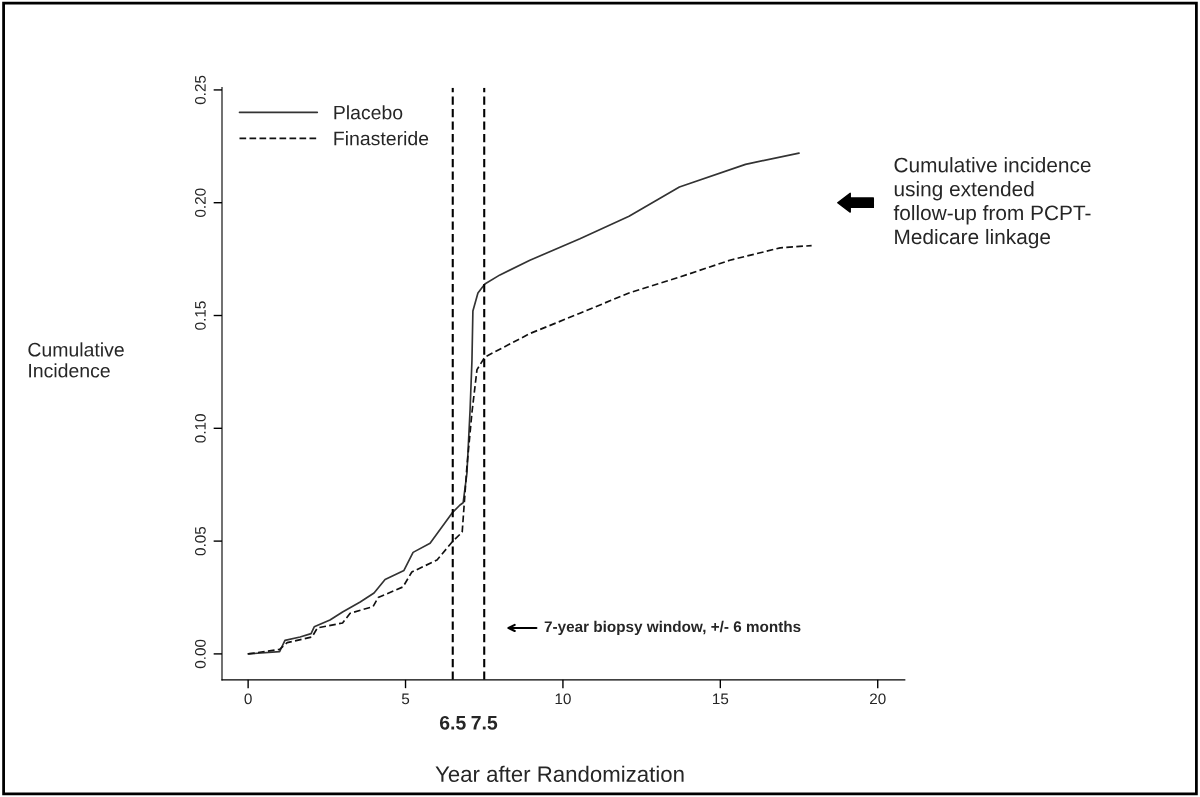 The height and width of the screenshot is (797, 1200). I want to click on annotation: Cumulative incidence using extended follow-up from PCPT- Medicare linkage, so click(992, 203).